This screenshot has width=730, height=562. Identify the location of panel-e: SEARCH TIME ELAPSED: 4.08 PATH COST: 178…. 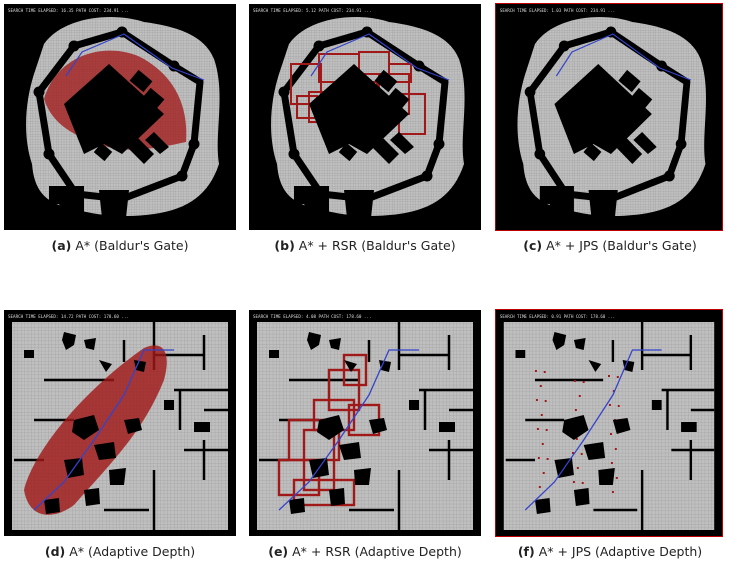
(365, 423).